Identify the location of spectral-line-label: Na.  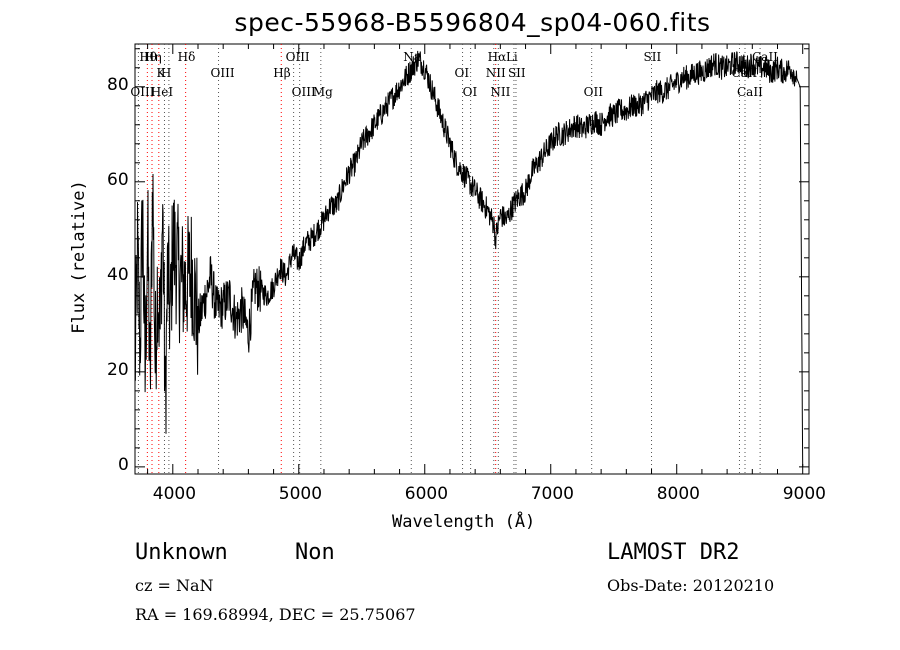
(412, 57).